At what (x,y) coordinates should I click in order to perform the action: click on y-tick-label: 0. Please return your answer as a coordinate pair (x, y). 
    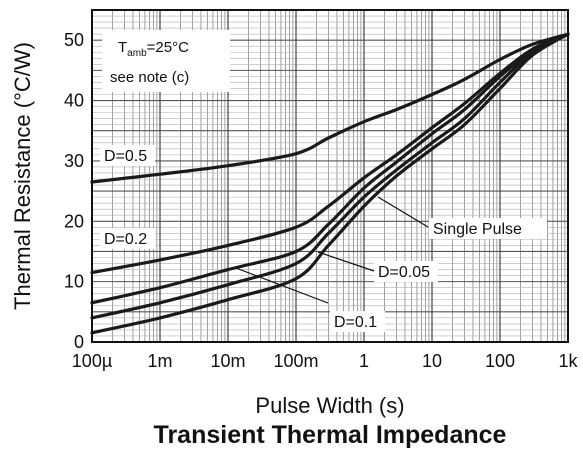
    Looking at the image, I should click on (79, 342).